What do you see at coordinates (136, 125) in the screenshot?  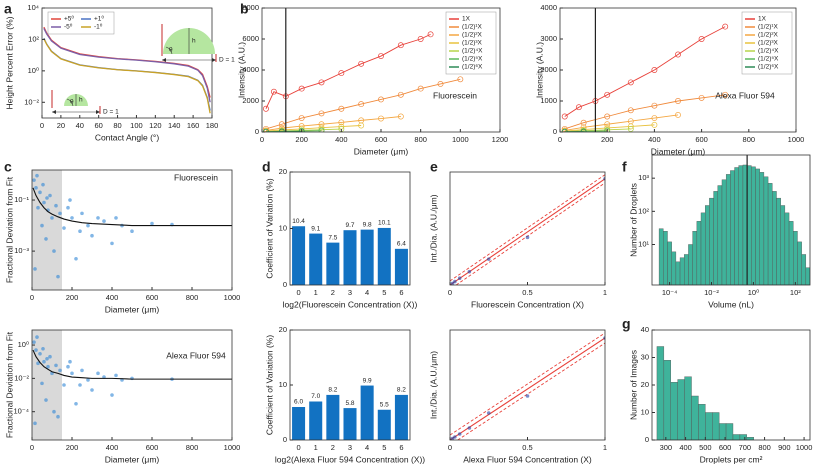 I see `x-tick-label: 100` at bounding box center [136, 125].